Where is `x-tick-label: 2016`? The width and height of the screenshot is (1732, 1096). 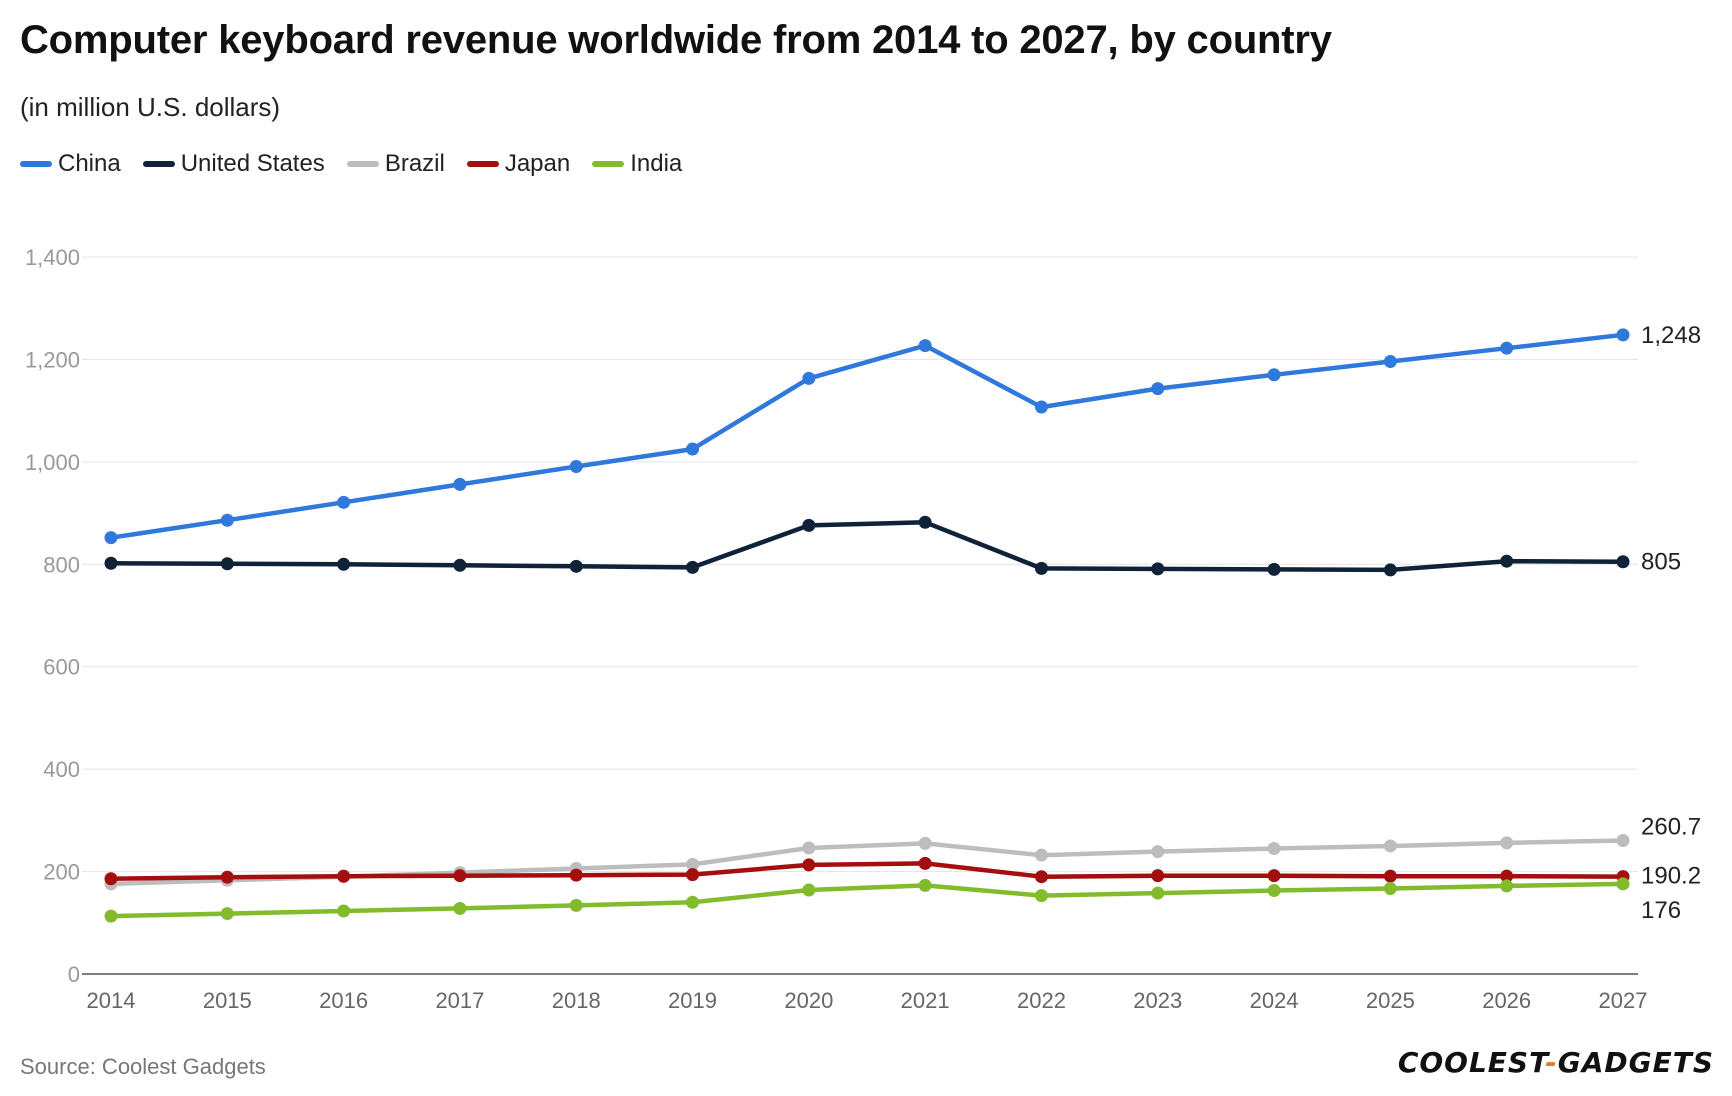
x-tick-label: 2016 is located at coordinates (343, 1000).